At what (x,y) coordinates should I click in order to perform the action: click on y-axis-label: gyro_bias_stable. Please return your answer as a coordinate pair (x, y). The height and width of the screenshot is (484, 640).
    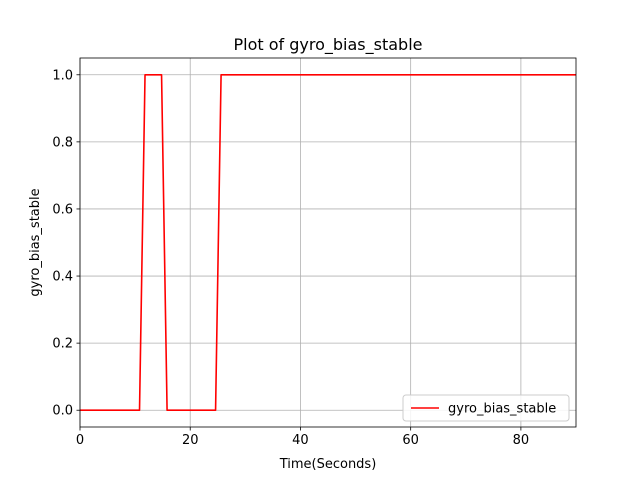
    Looking at the image, I should click on (35, 242).